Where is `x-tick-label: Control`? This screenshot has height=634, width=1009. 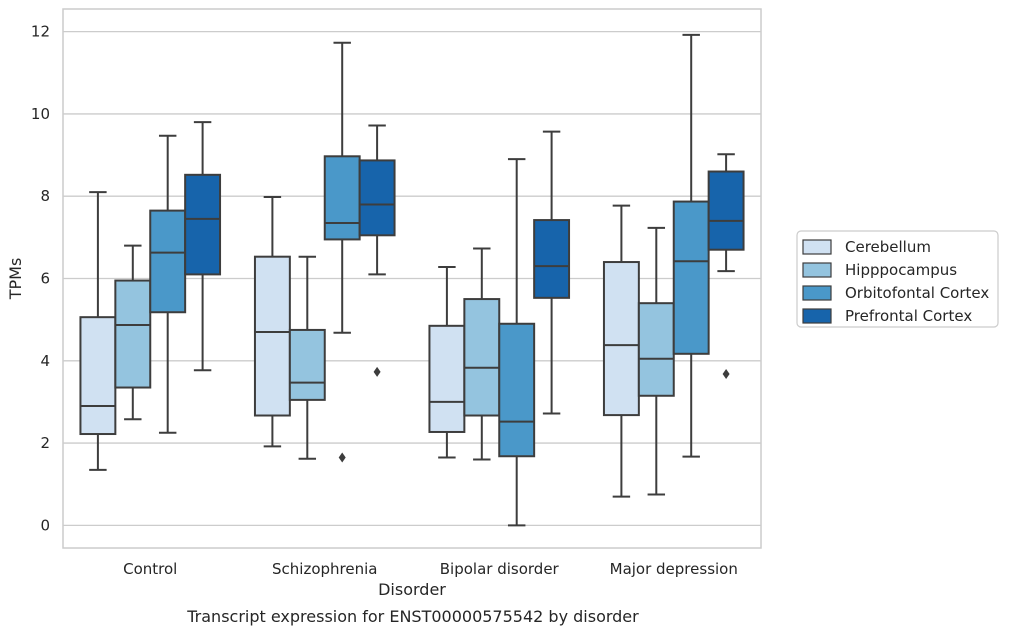
x-tick-label: Control is located at coordinates (150, 569).